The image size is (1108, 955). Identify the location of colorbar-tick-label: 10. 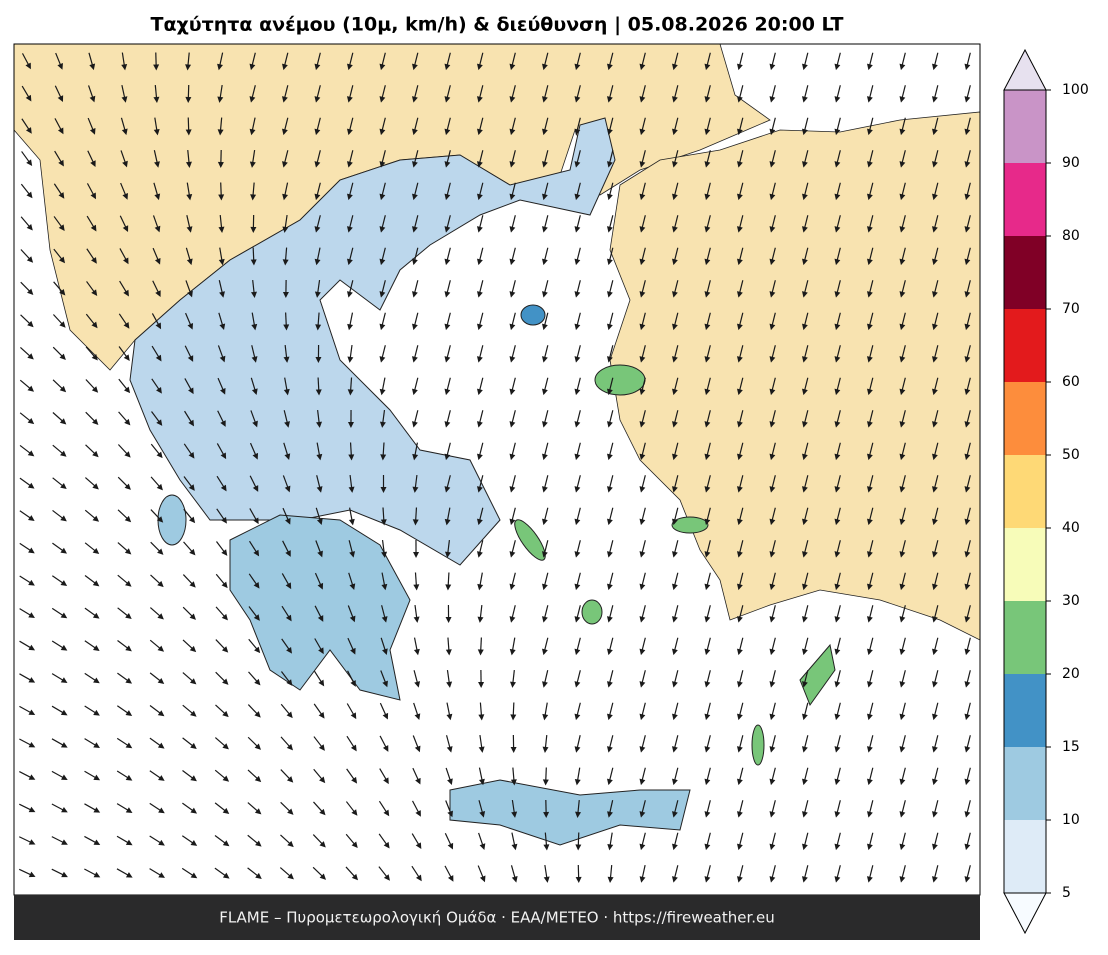
(1071, 820).